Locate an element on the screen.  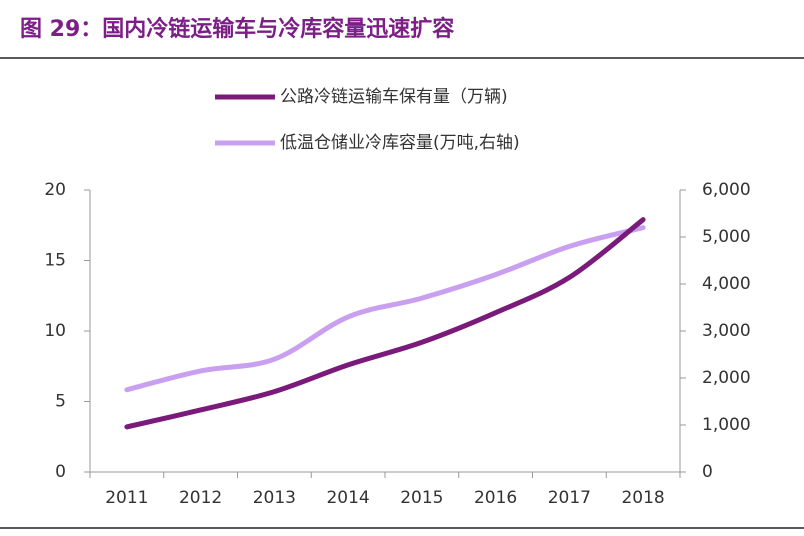
y2-tick-label: 1,000 is located at coordinates (726, 425).